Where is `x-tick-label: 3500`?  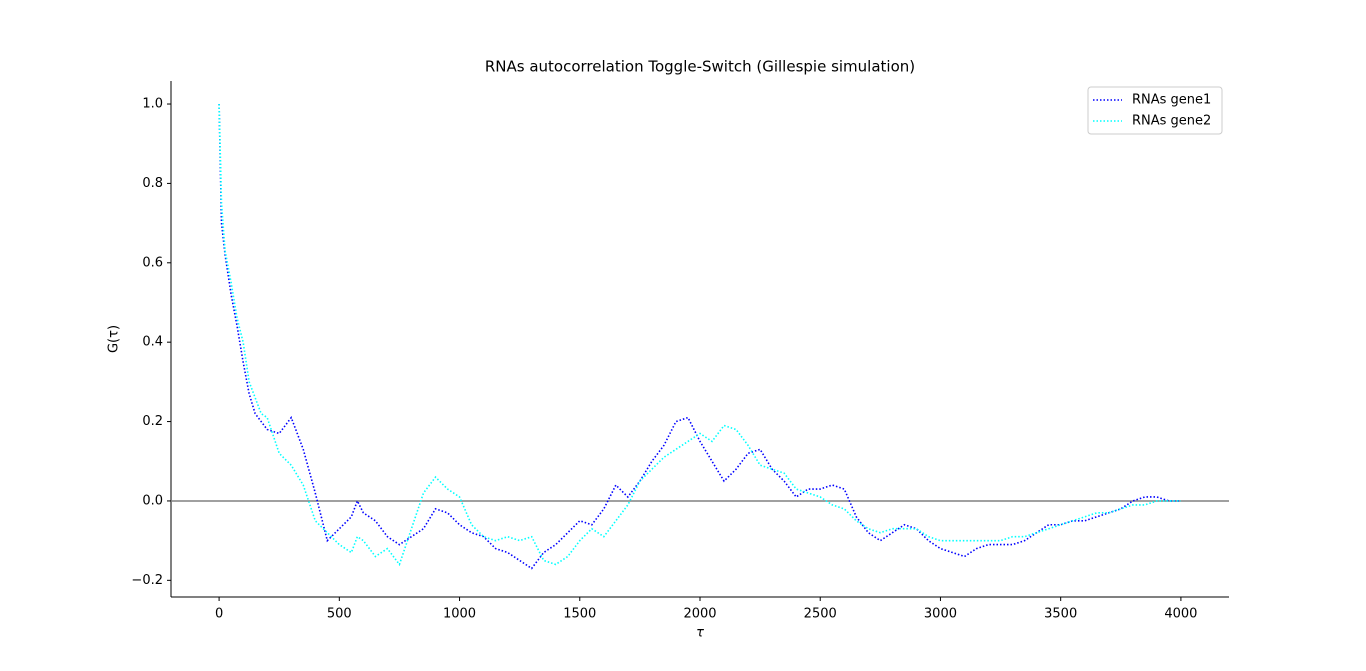 x-tick-label: 3500 is located at coordinates (1060, 614).